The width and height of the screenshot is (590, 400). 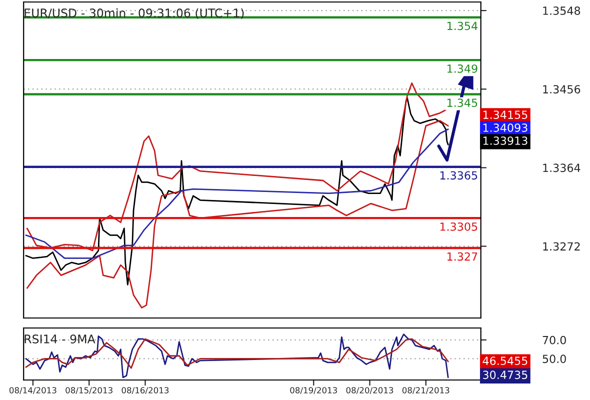 What do you see at coordinates (505, 361) in the screenshot?
I see `text: 46.5455` at bounding box center [505, 361].